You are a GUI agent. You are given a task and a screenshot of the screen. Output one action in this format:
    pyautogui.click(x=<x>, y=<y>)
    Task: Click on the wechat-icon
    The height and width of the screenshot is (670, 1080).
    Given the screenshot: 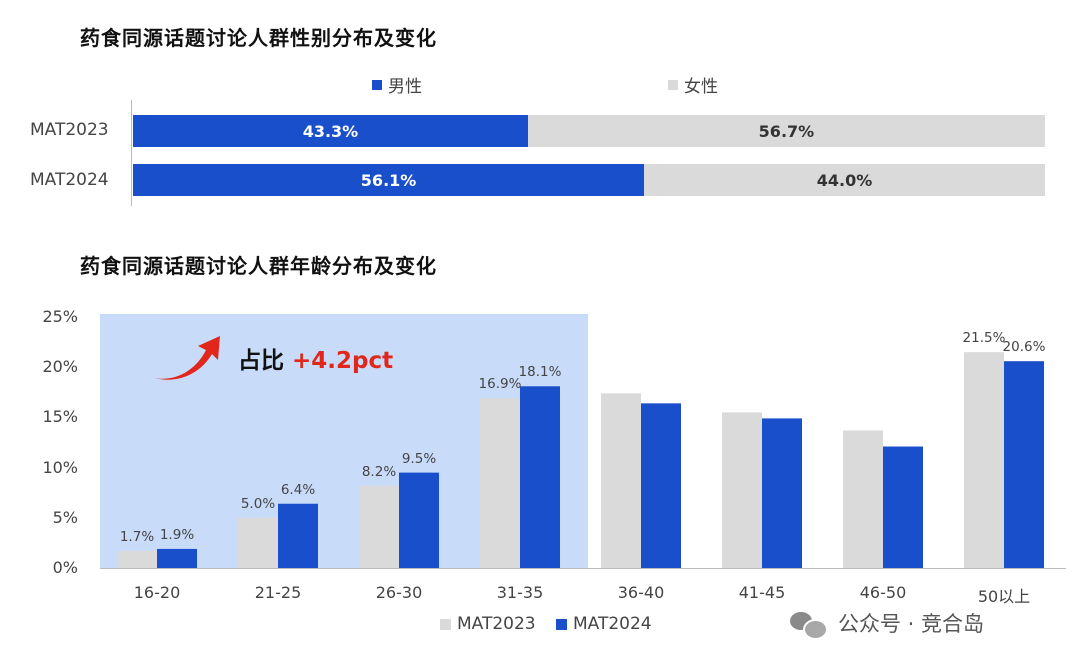 What is the action you would take?
    pyautogui.click(x=808, y=624)
    